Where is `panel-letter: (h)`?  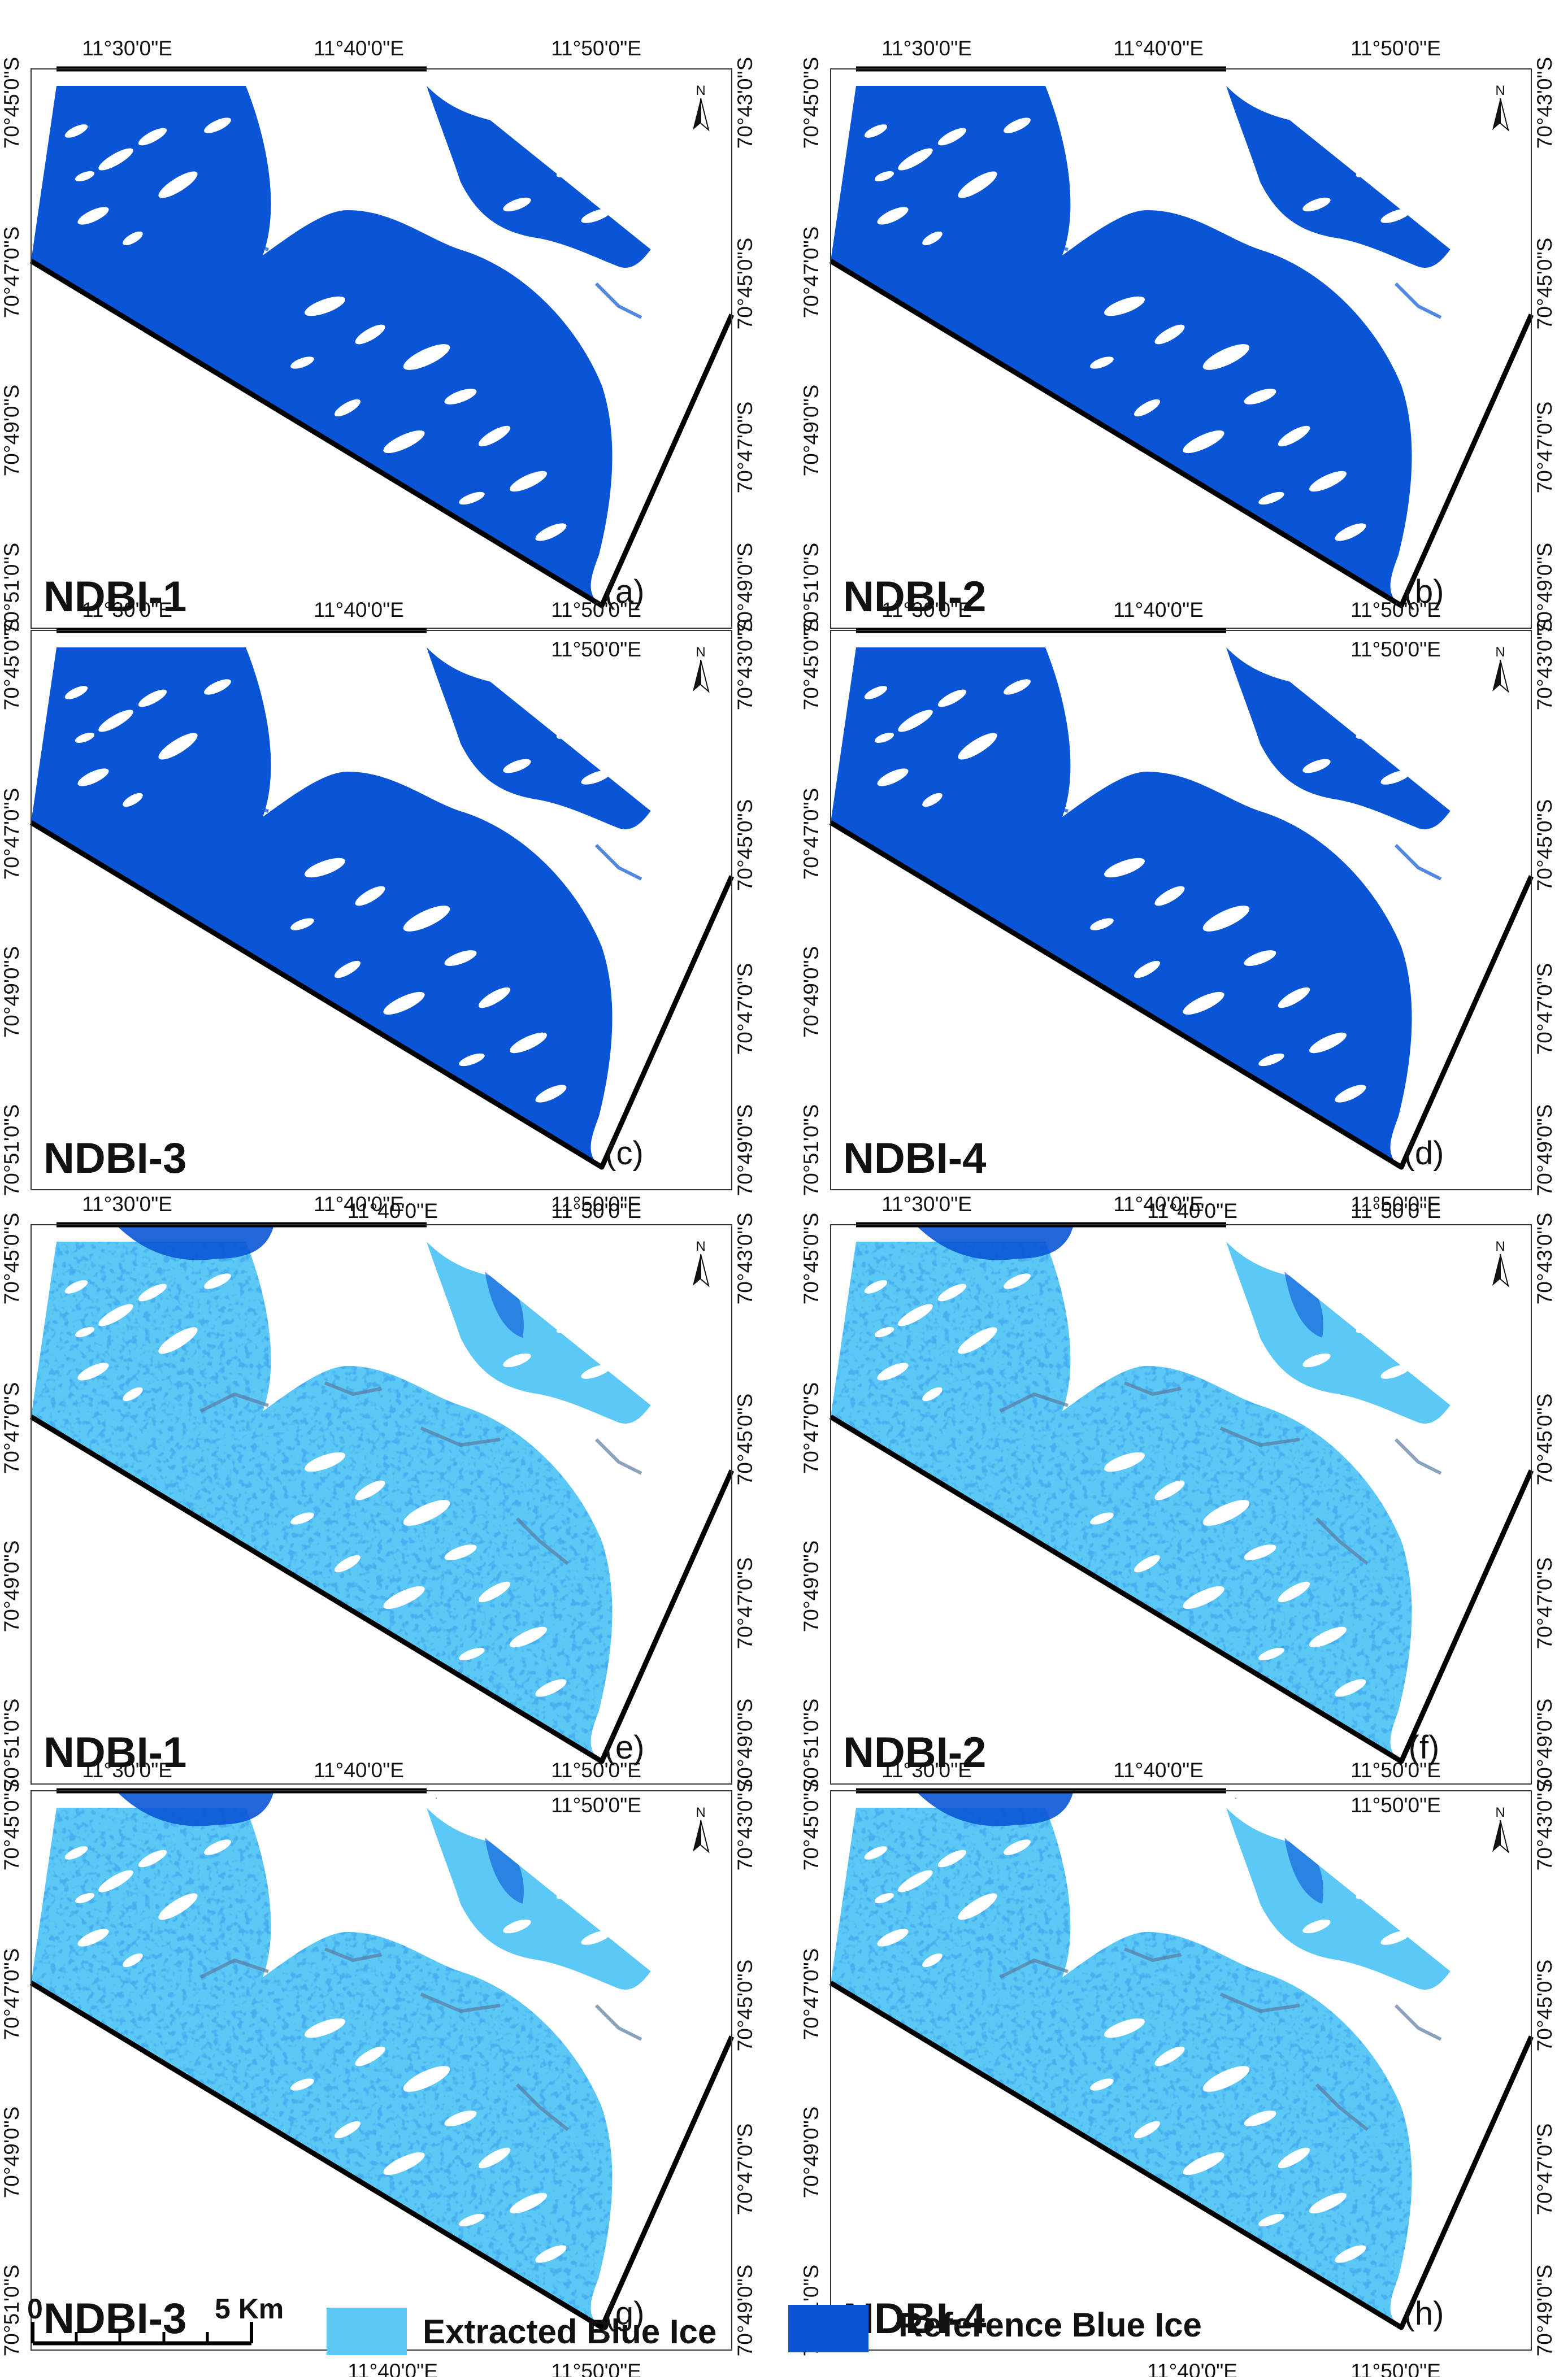
panel-letter: (h) is located at coordinates (1424, 2313).